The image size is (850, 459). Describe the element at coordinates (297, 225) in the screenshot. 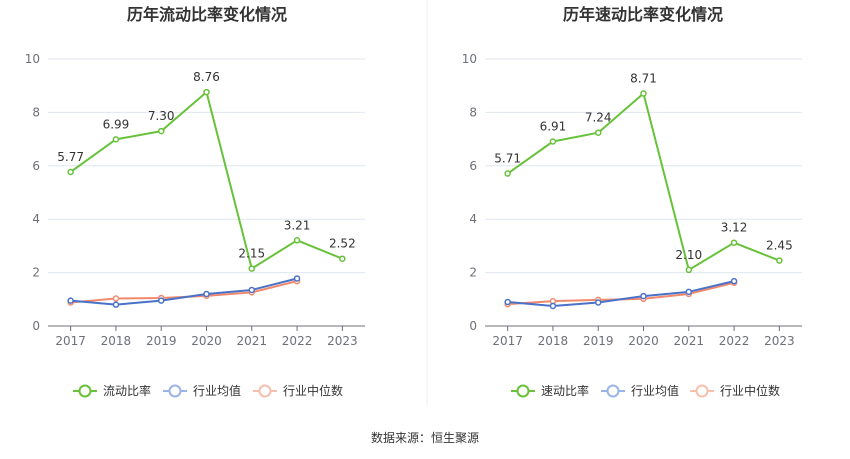

I see `data-label: 3.21` at that location.